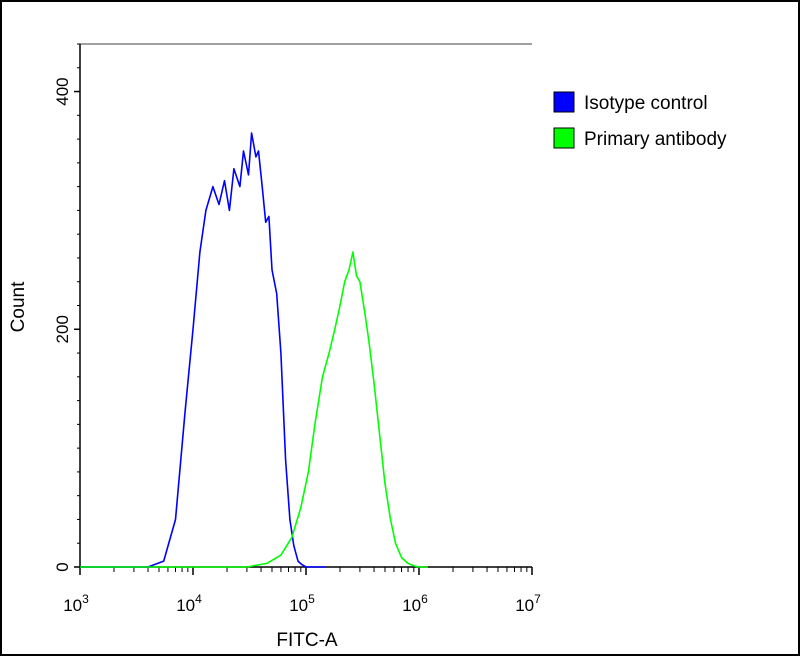 The height and width of the screenshot is (656, 800). I want to click on legend-label-primary: Primary antibody, so click(655, 139).